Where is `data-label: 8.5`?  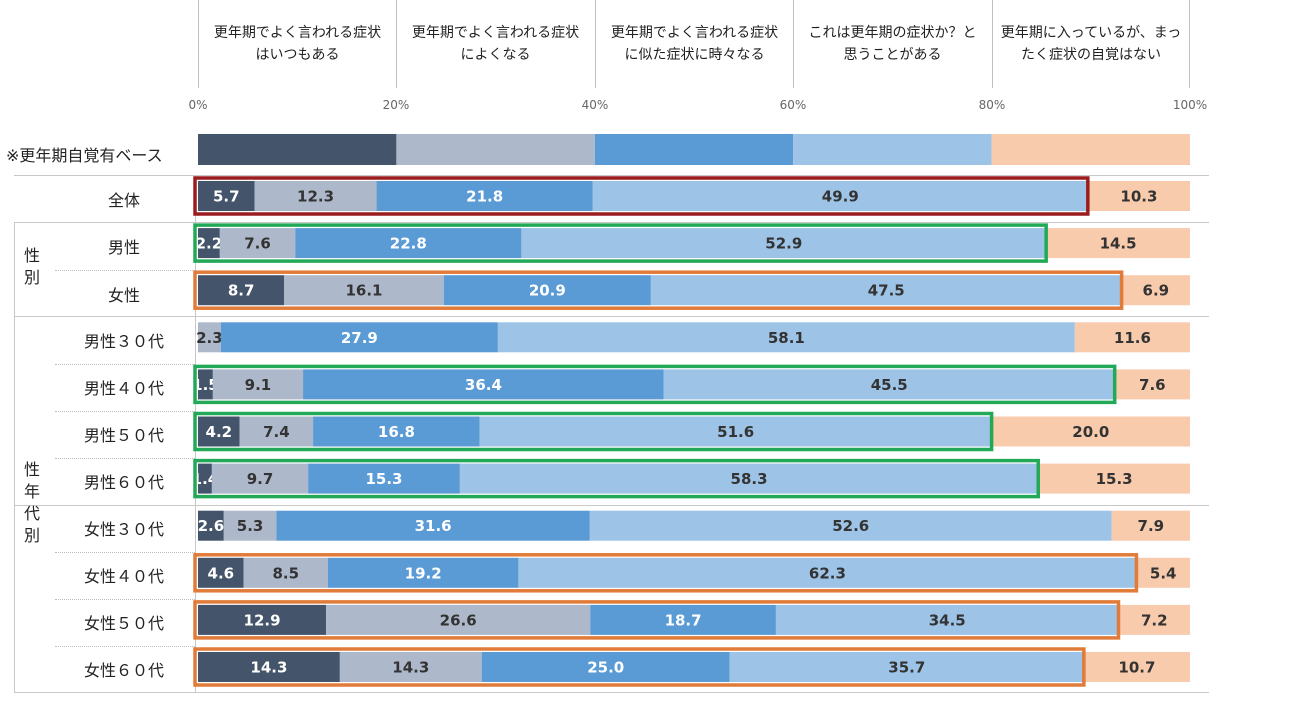
data-label: 8.5 is located at coordinates (286, 573).